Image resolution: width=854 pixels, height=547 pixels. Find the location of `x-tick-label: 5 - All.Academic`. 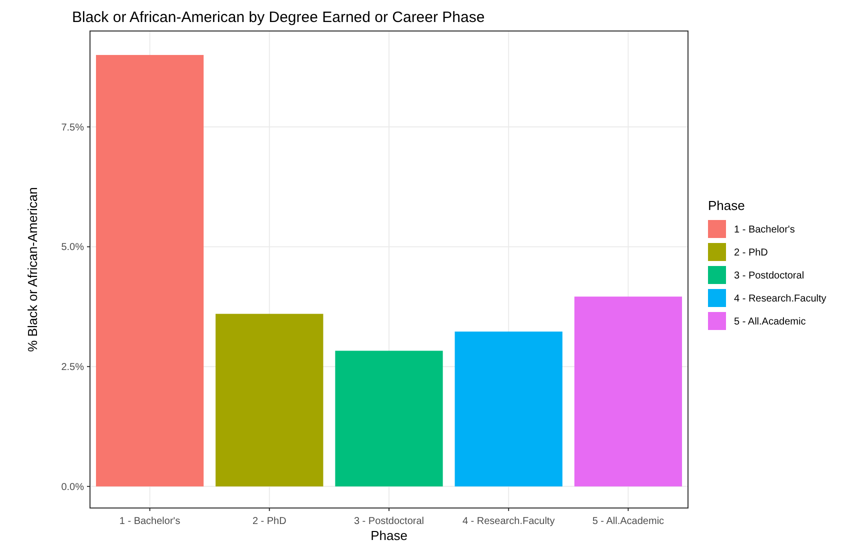

x-tick-label: 5 - All.Academic is located at coordinates (628, 521).